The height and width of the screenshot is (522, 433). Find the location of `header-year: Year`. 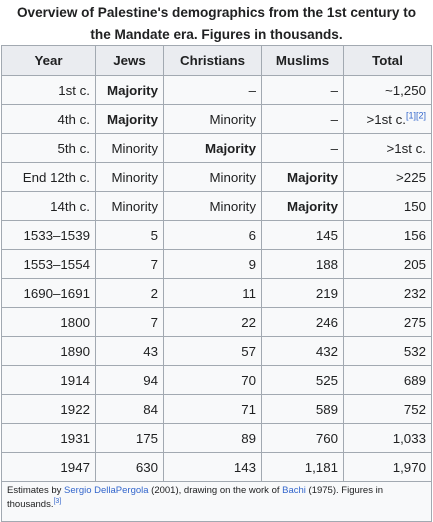

header-year: Year is located at coordinates (48, 60).